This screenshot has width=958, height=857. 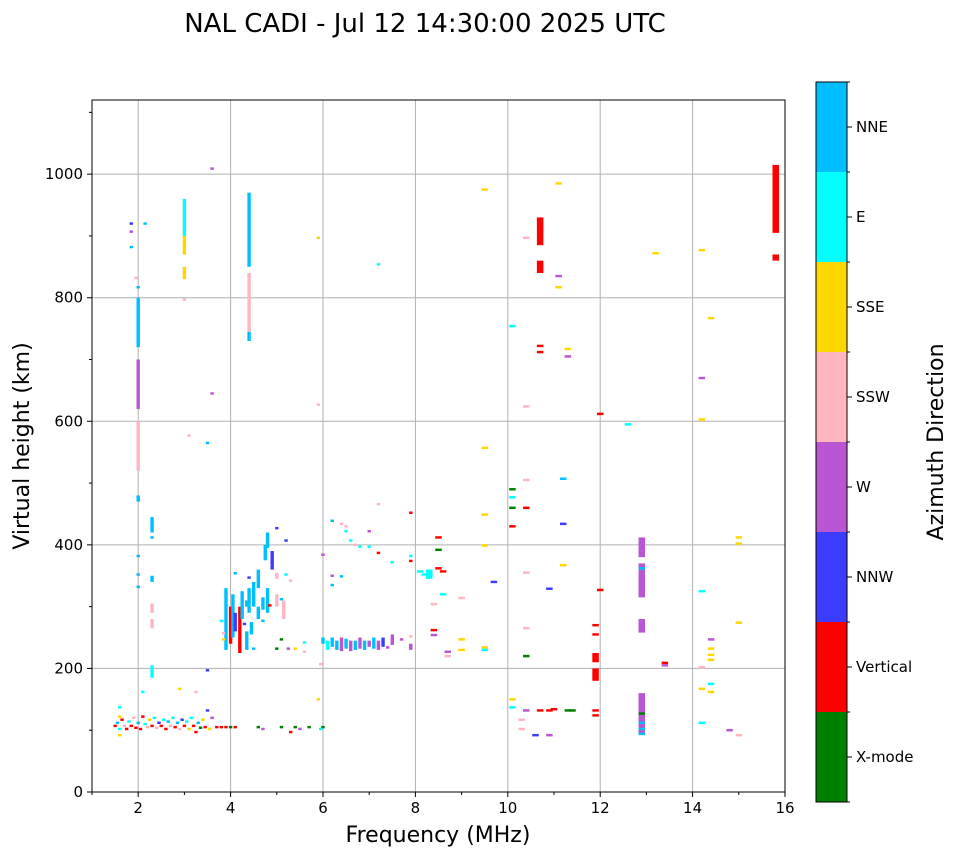 I want to click on x-tick-label: 6, so click(x=323, y=808).